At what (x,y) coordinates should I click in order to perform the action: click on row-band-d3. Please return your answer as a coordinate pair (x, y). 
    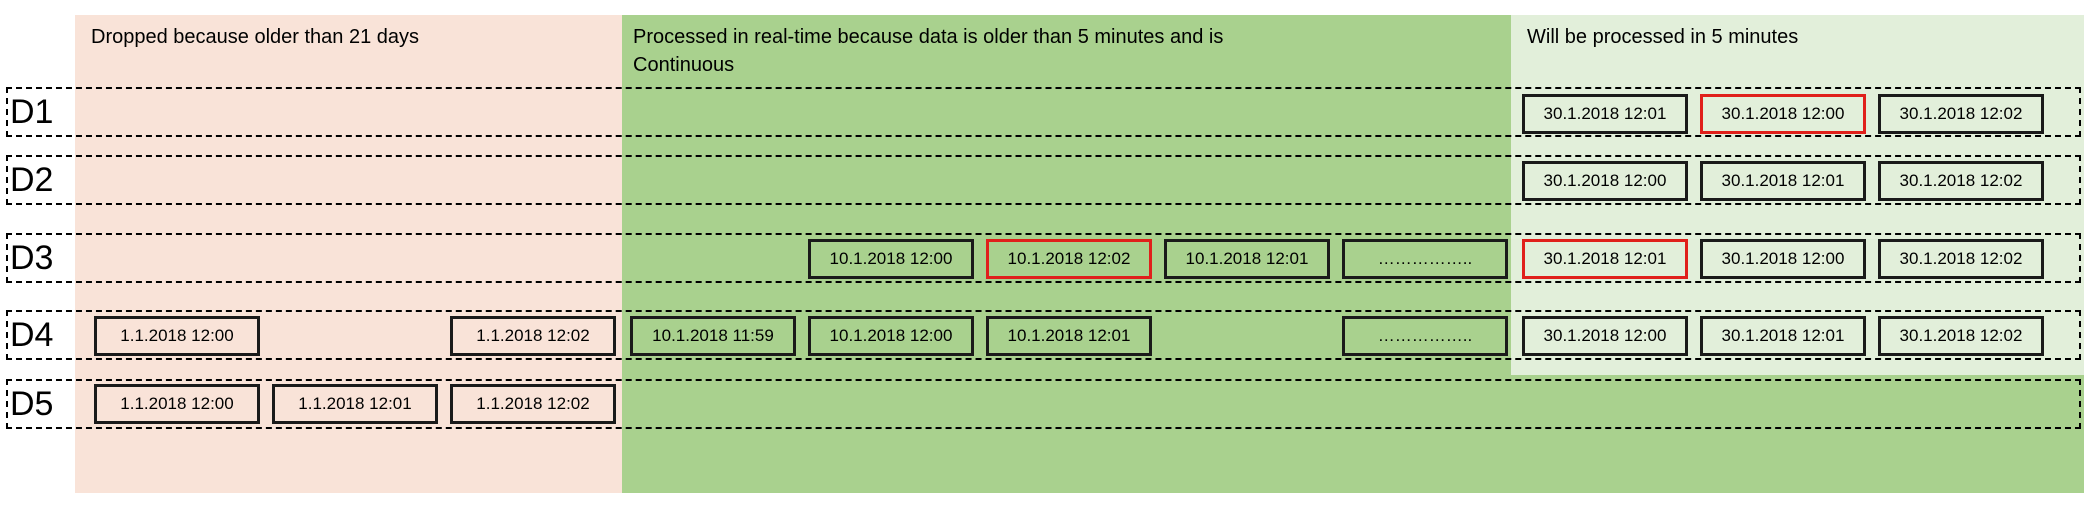
    Looking at the image, I should click on (1043, 258).